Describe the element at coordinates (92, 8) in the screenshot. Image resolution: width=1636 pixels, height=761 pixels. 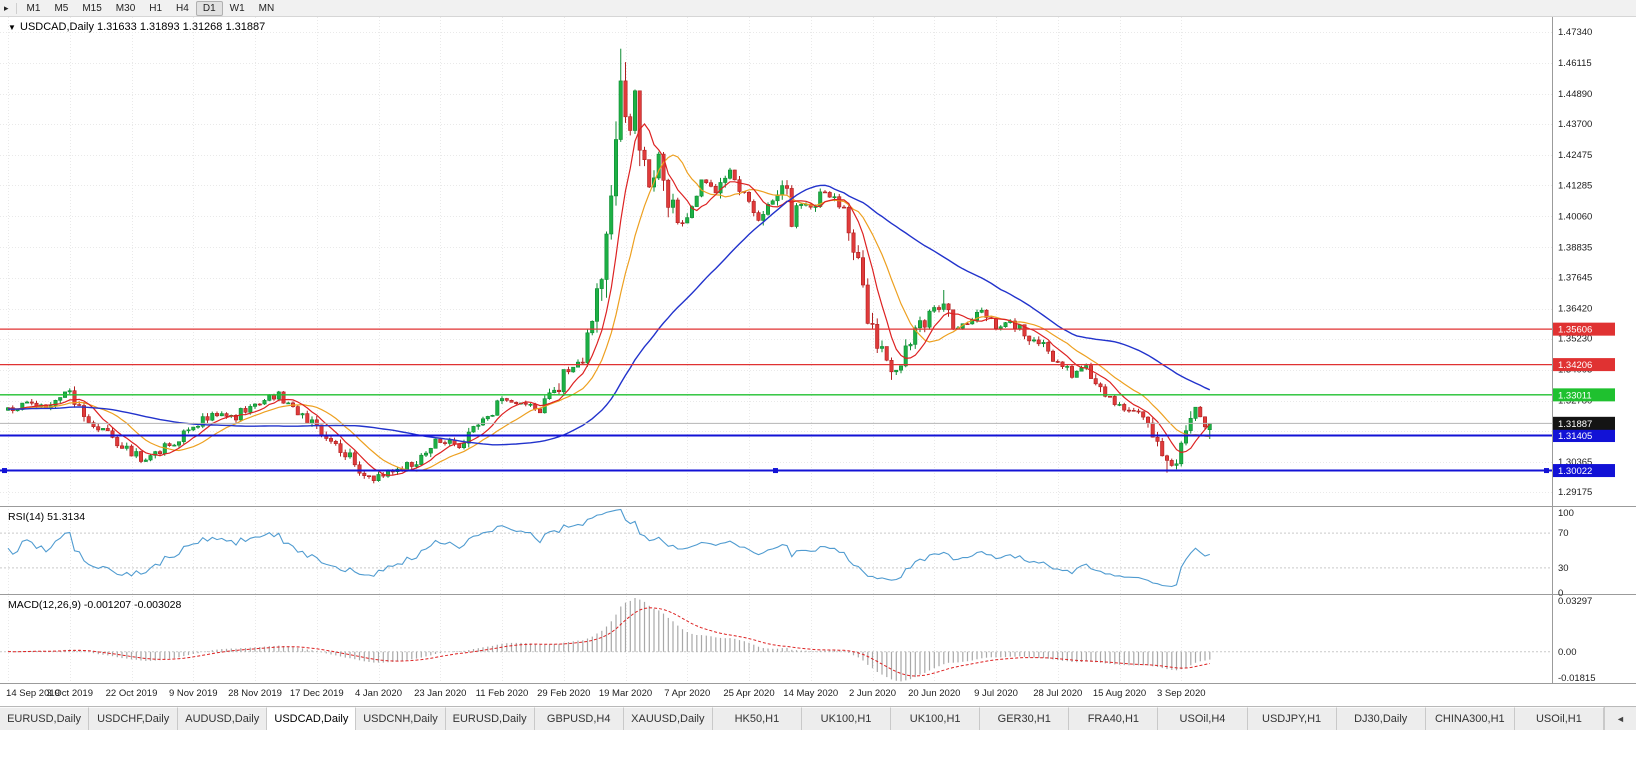
I see `timeframe-button-m15: M15` at that location.